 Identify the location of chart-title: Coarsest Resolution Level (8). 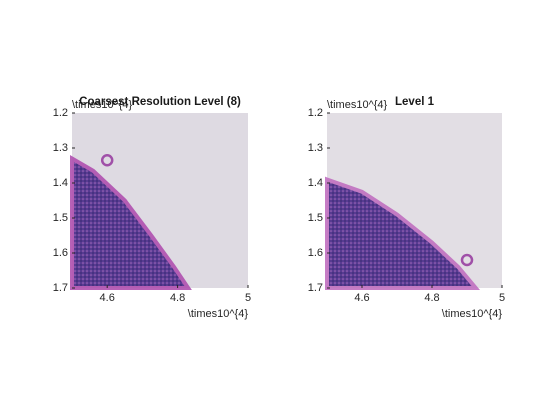
(160, 102).